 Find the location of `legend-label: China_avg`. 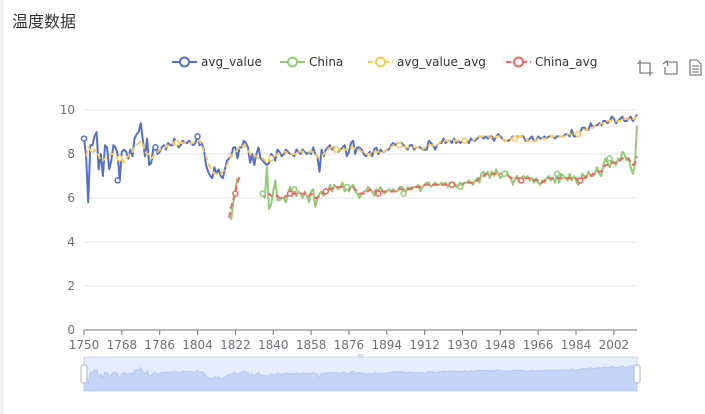

legend-label: China_avg is located at coordinates (566, 62).